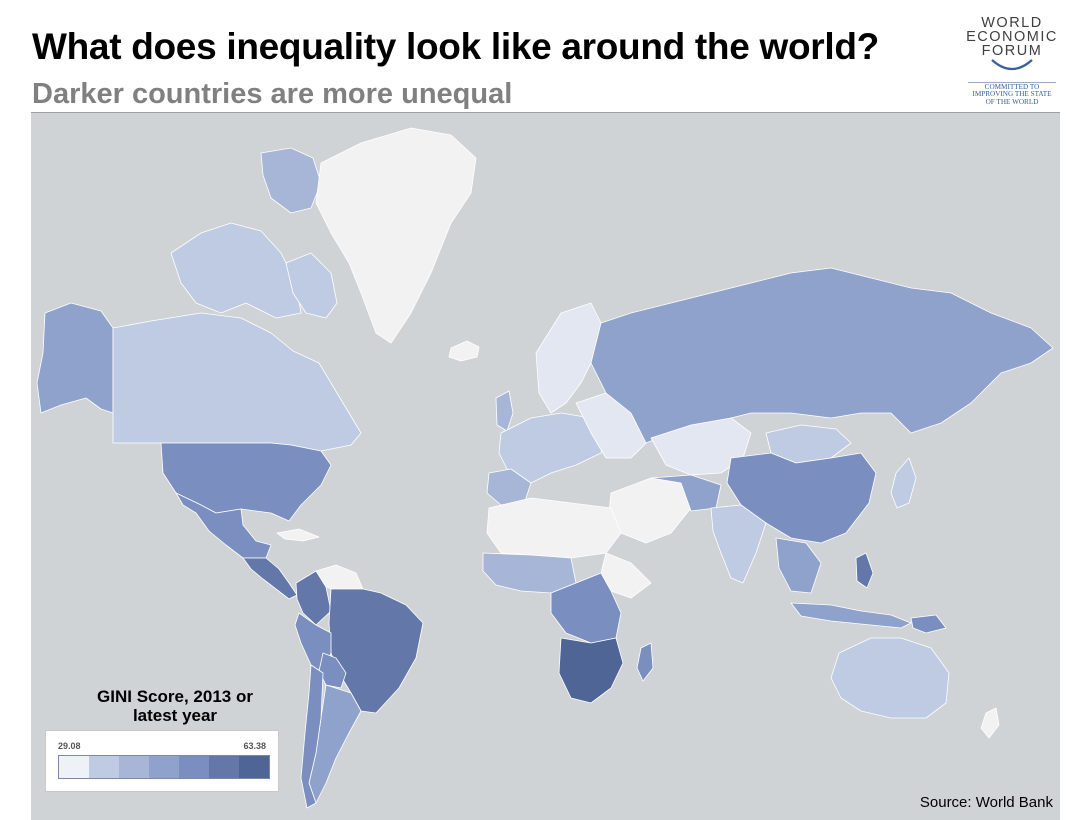 This screenshot has width=1091, height=820. What do you see at coordinates (1012, 82) in the screenshot?
I see `logo-divider` at bounding box center [1012, 82].